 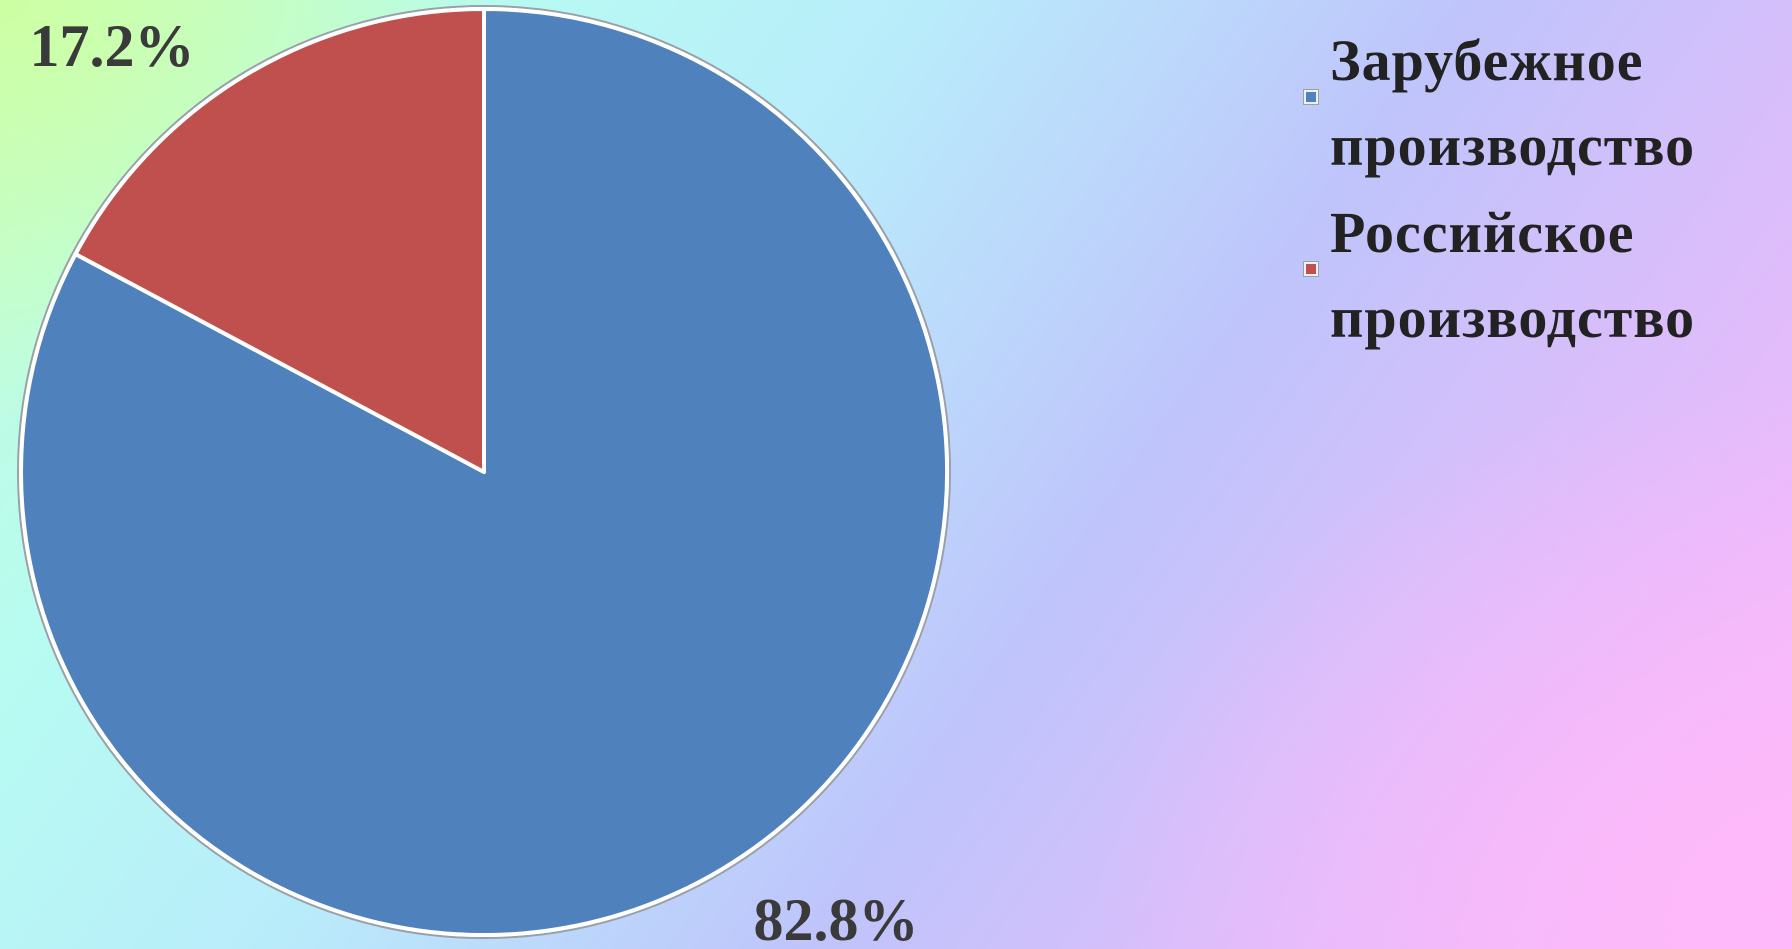 I want to click on legend-item-foreign: Зарубежное производство, so click(x=1540, y=103).